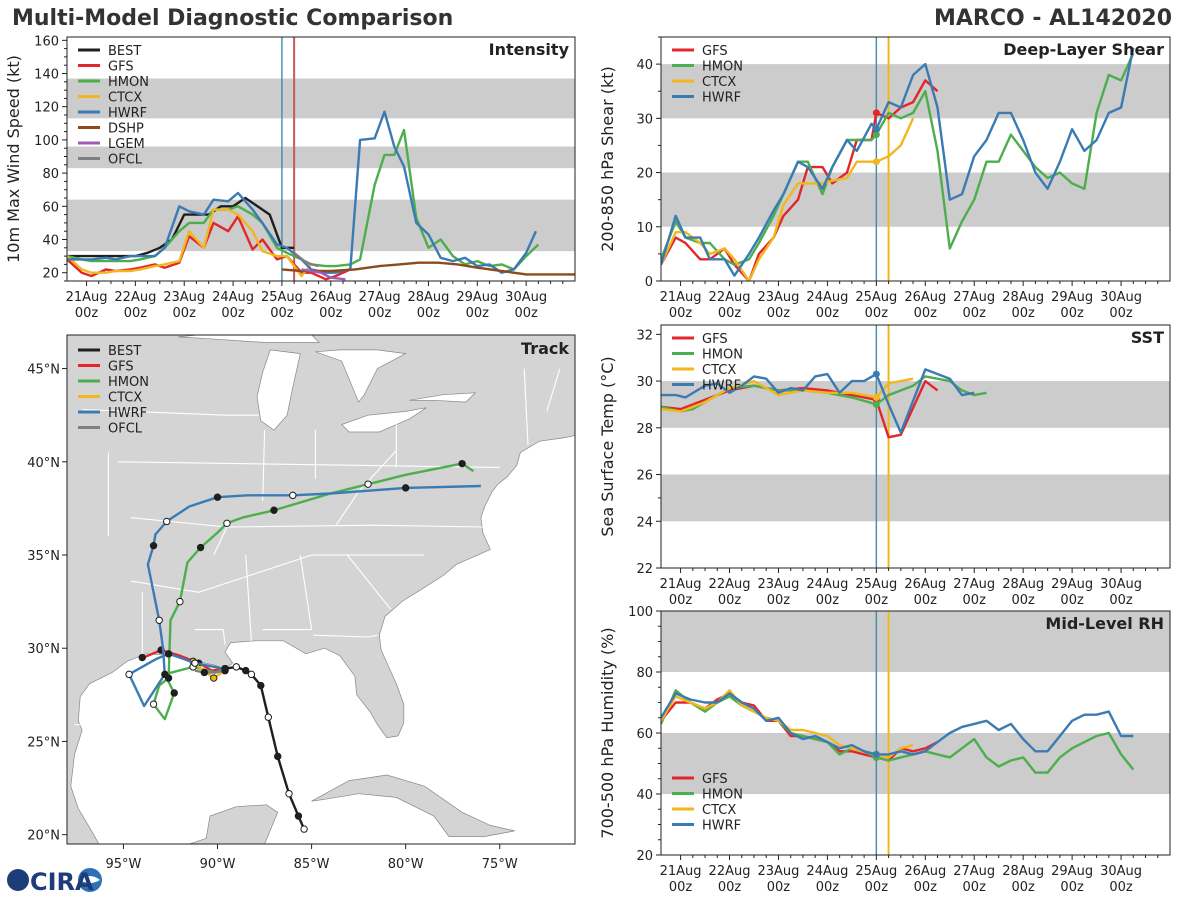 Image resolution: width=1200 pixels, height=900 pixels. I want to click on shear-line-hwrf, so click(898, 162).